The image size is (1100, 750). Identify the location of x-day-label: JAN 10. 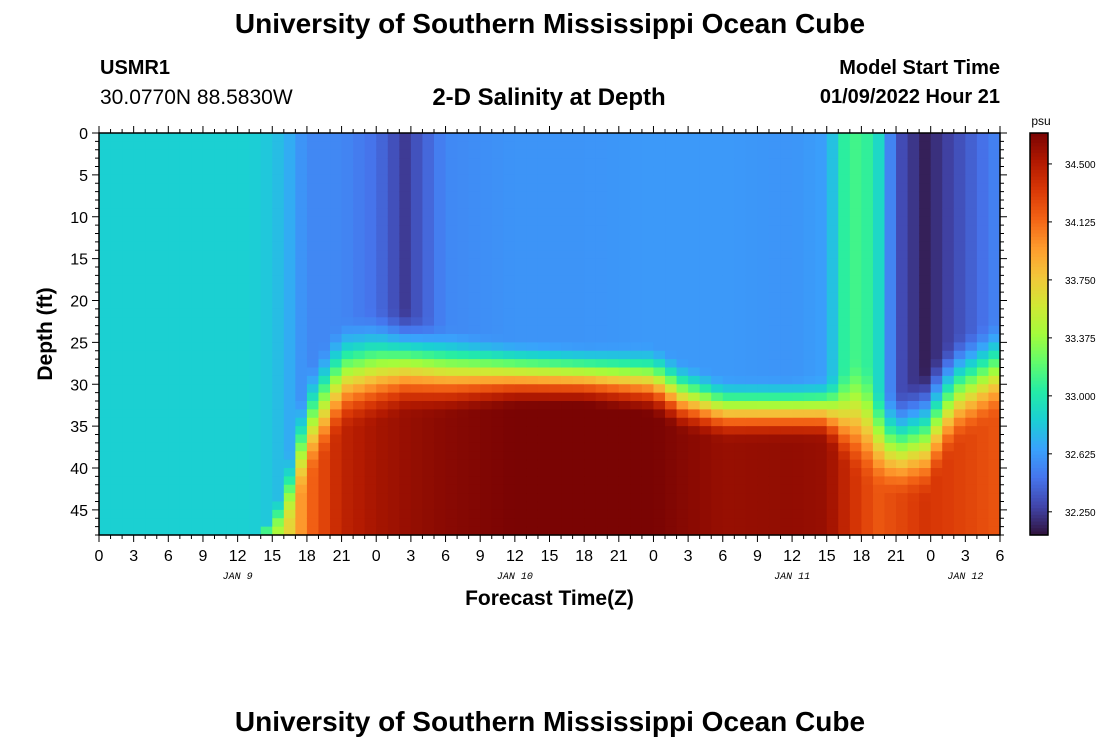
(515, 577).